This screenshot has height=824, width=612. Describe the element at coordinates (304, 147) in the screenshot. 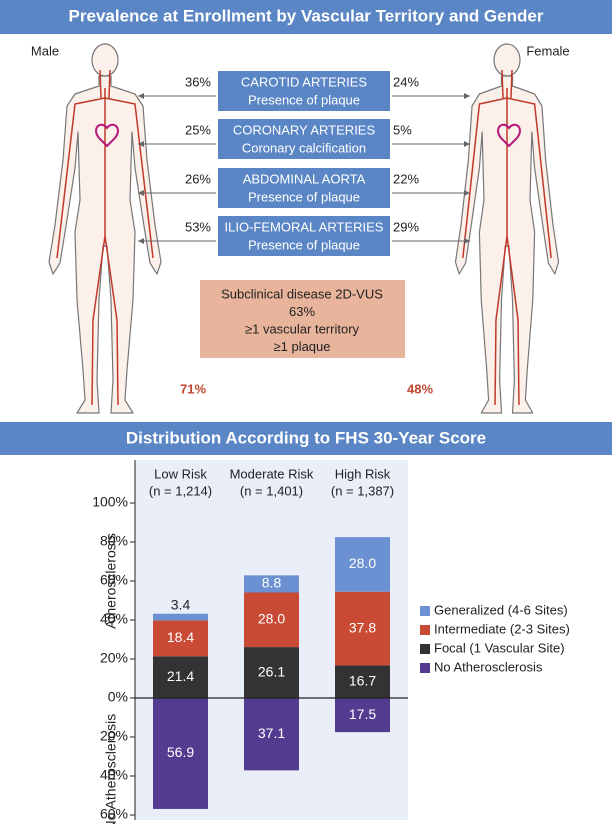

I see `territory-detail: Coronary calcification` at that location.